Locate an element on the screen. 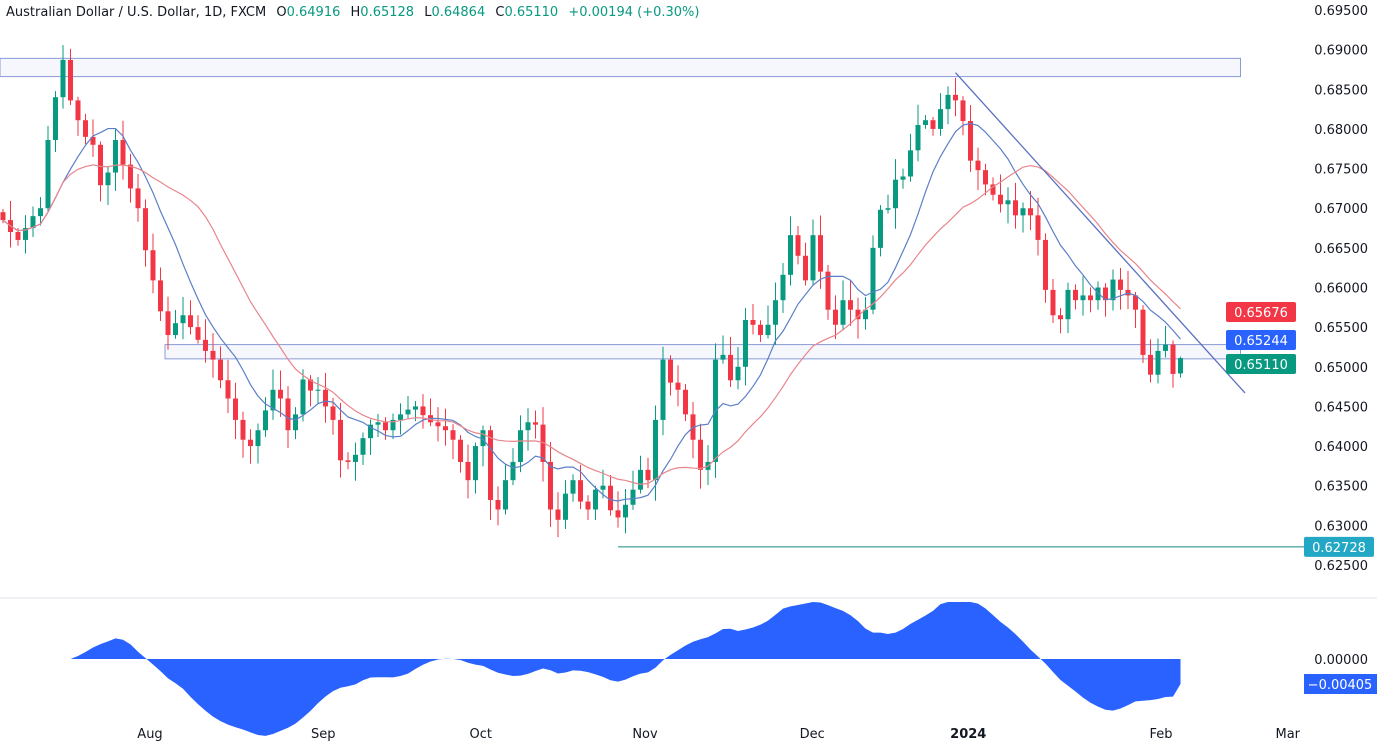 Image resolution: width=1377 pixels, height=745 pixels. y-tick-label: 0.66000 is located at coordinates (1341, 289).